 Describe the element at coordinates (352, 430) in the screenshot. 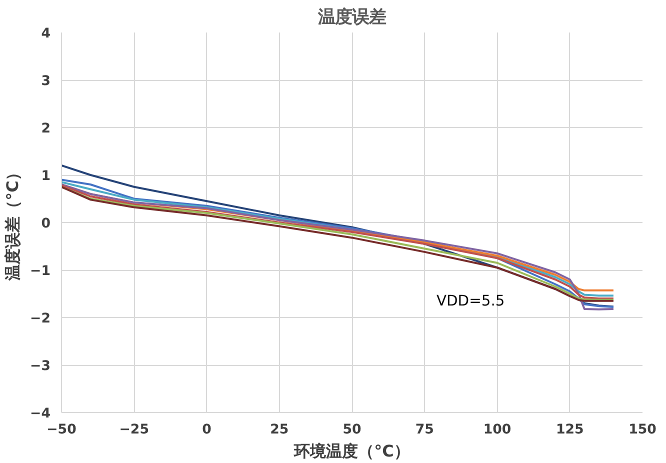

I see `x-tick-label: 50` at that location.